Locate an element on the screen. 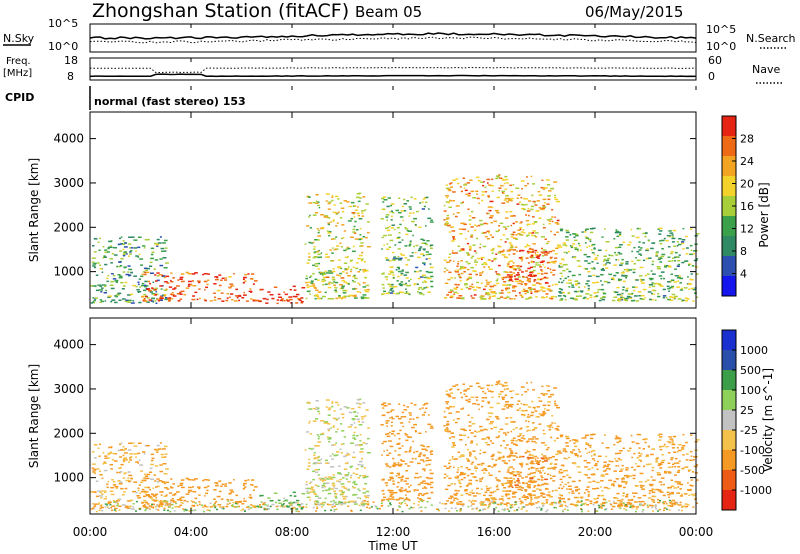  y-tick-label: 2000 is located at coordinates (68, 227).